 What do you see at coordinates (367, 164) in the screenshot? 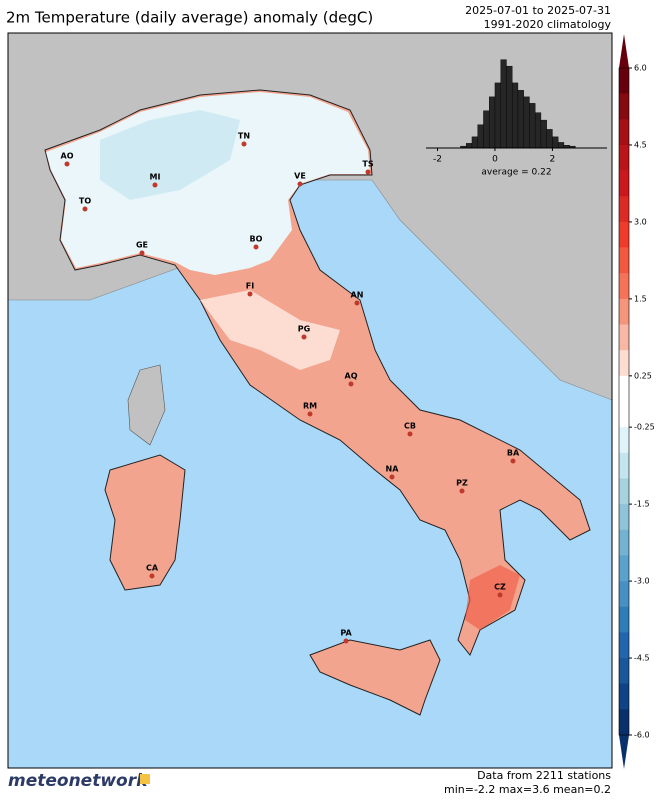
I see `city-label: TS` at bounding box center [367, 164].